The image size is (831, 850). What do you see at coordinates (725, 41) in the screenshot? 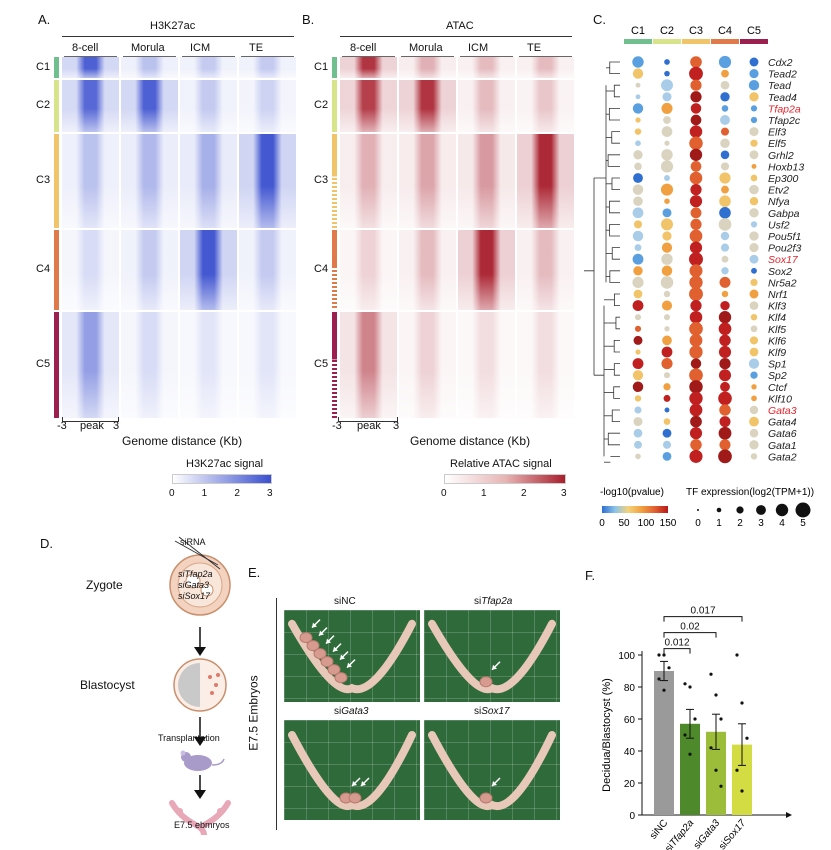
I see `panel-c-cluster-color-c4` at bounding box center [725, 41].